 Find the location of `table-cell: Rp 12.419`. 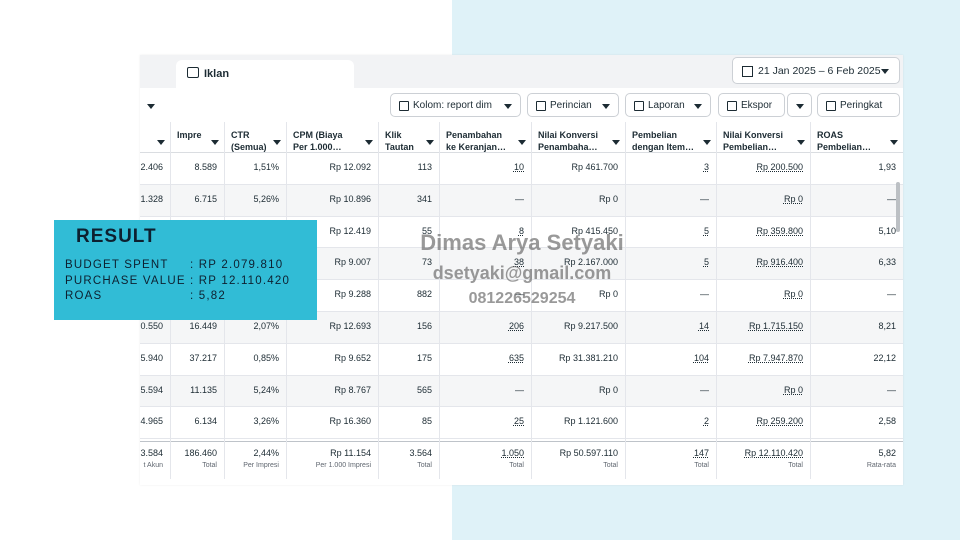

table-cell: Rp 12.419 is located at coordinates (350, 230).